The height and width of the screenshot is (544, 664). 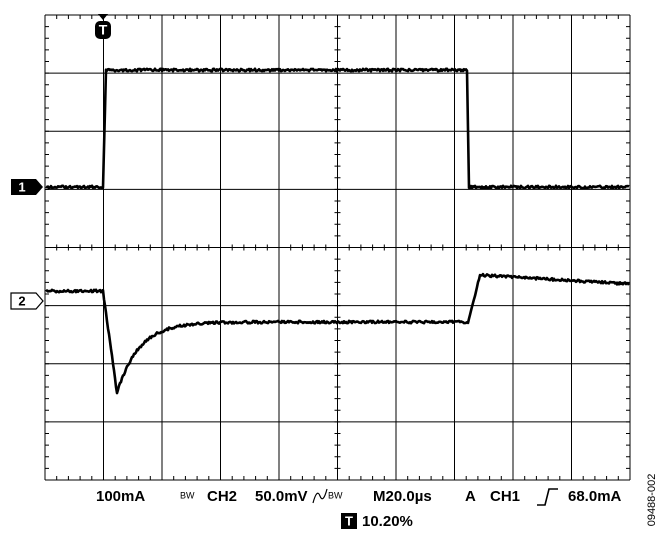 What do you see at coordinates (21, 300) in the screenshot?
I see `channel-2-label: 2` at bounding box center [21, 300].